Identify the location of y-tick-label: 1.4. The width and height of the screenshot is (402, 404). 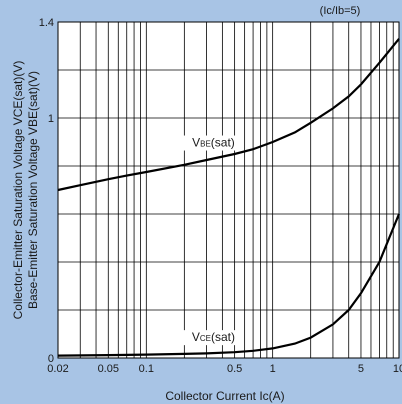
(46, 23).